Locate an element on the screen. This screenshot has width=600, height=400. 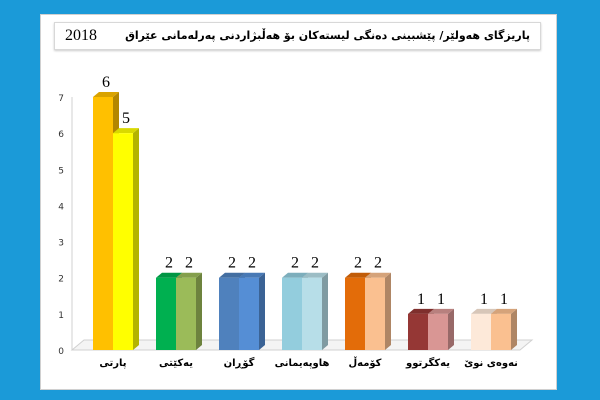
category-label: گۆڕان is located at coordinates (239, 363).